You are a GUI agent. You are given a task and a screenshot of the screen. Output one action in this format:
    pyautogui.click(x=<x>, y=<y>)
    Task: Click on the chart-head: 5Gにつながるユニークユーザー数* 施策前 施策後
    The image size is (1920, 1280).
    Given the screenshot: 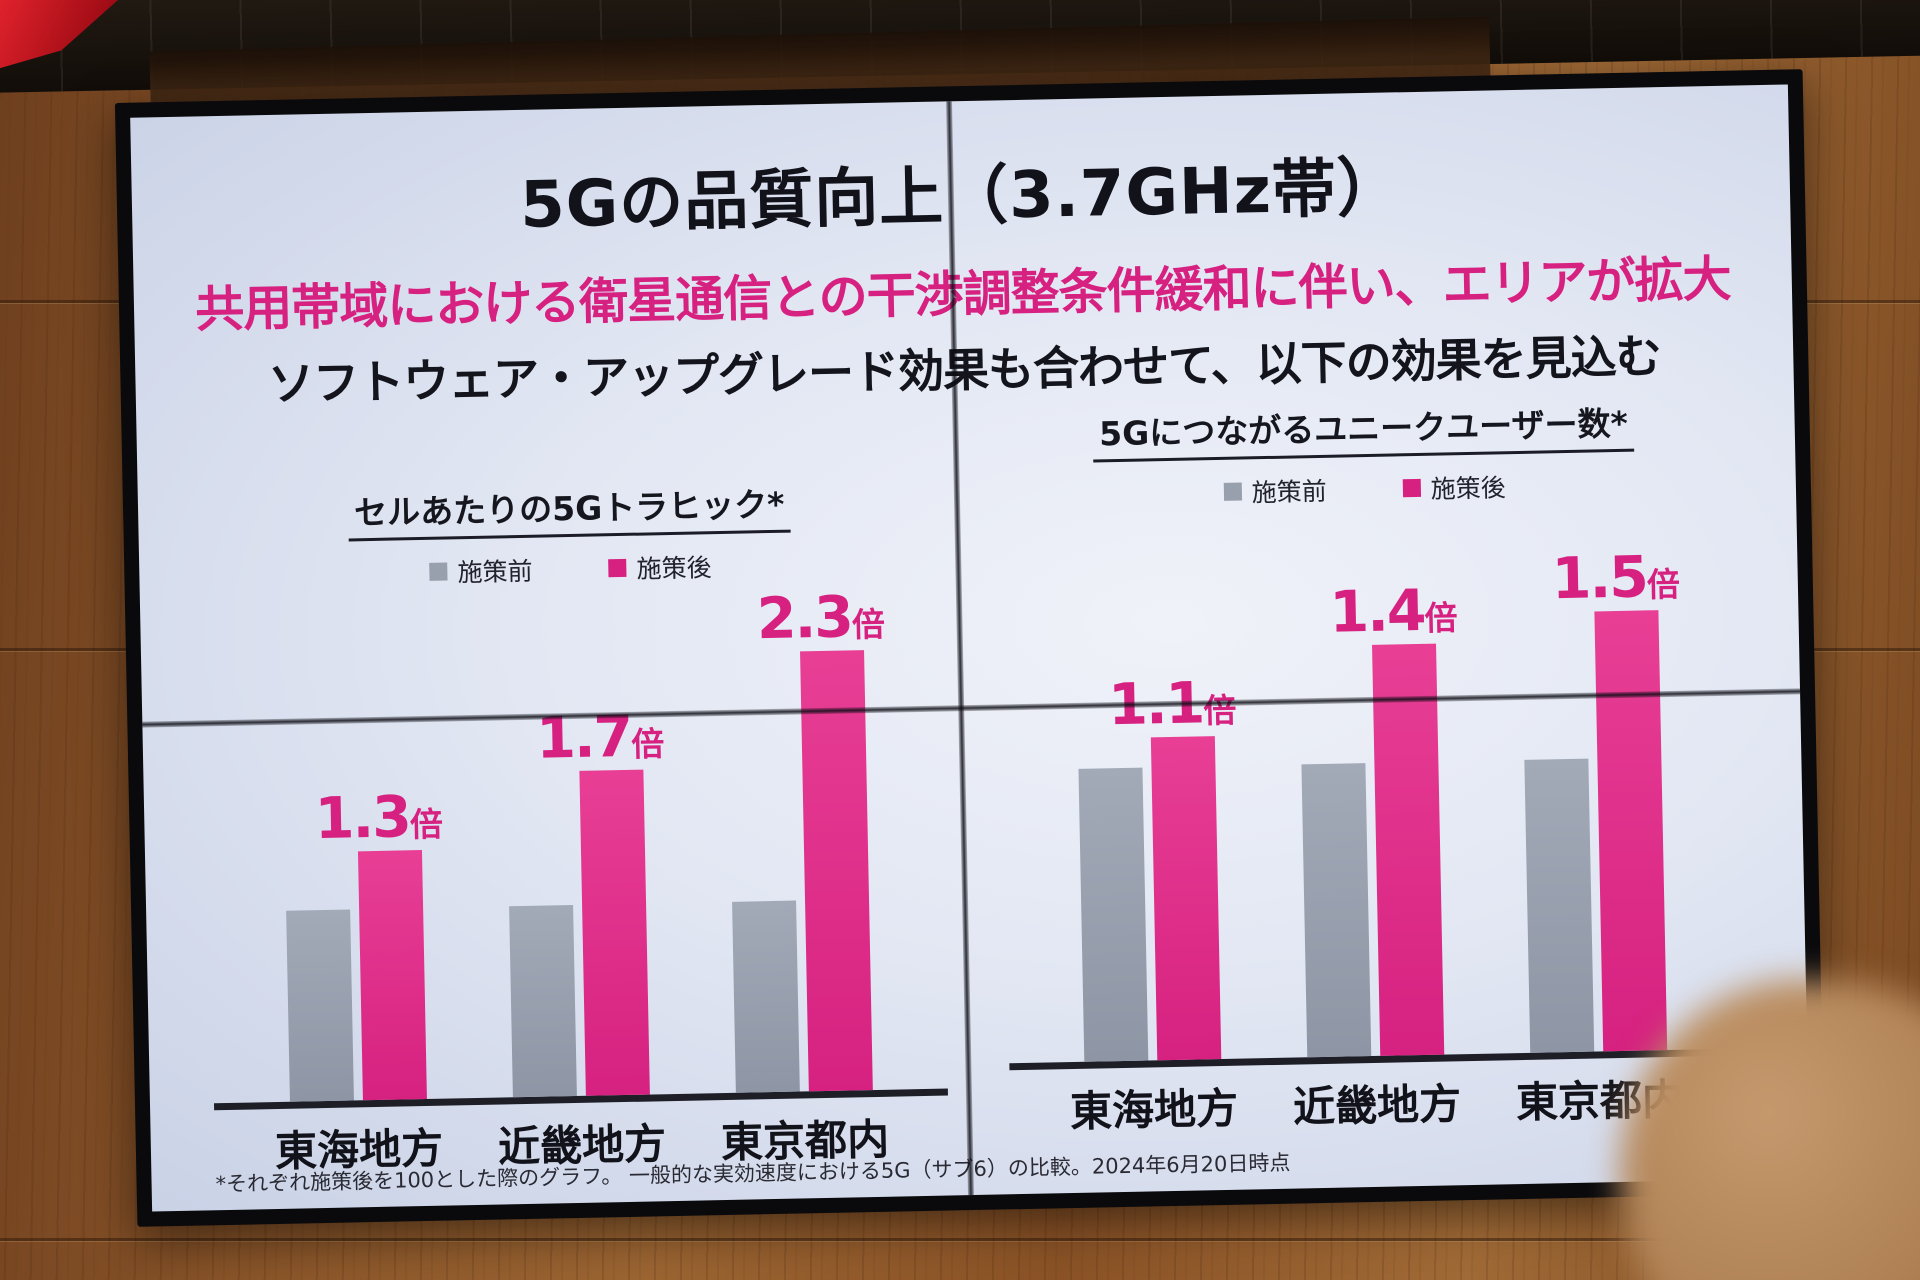 What is the action you would take?
    pyautogui.click(x=1364, y=455)
    